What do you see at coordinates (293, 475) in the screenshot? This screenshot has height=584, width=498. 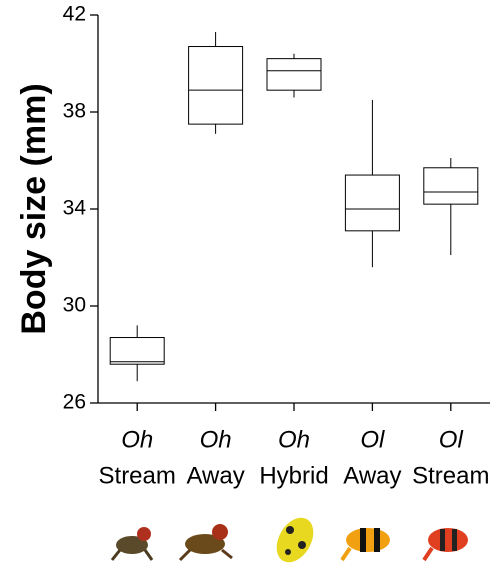 I see `x-tick-label-population: Hybrid` at bounding box center [293, 475].